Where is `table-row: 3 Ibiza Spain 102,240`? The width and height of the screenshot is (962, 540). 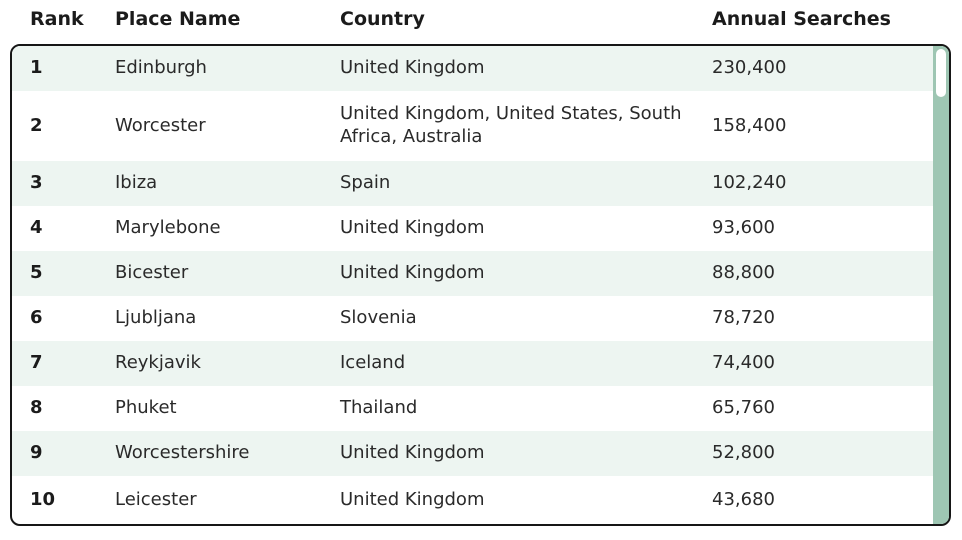
table-row: 3 Ibiza Spain 102,240 is located at coordinates (480, 183).